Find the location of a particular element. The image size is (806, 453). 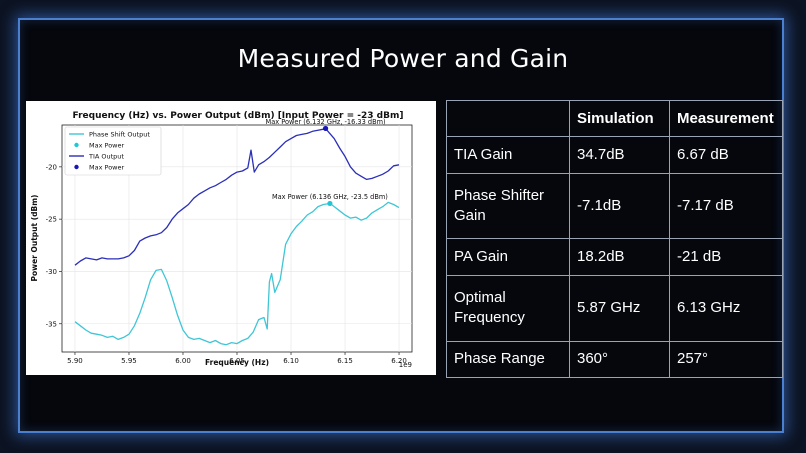

series-line-tia-output is located at coordinates (237, 196).